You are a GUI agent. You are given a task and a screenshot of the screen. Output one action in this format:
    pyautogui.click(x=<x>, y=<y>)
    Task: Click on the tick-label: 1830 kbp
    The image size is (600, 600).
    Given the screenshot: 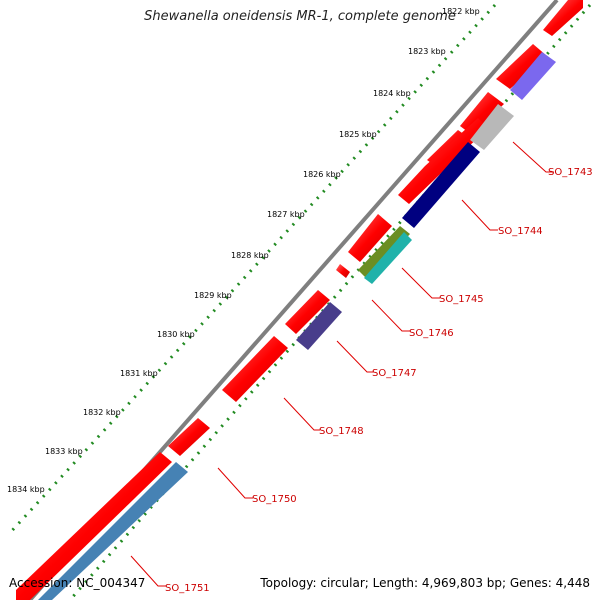 What is the action you would take?
    pyautogui.click(x=176, y=334)
    